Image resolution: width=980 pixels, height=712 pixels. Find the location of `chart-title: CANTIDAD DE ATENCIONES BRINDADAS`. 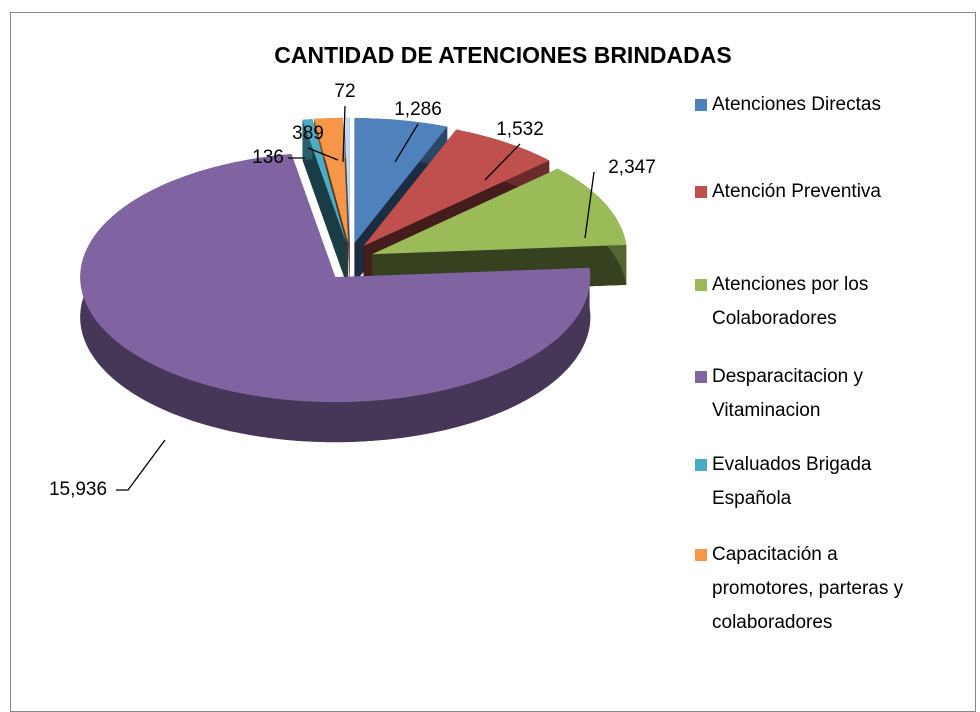

chart-title: CANTIDAD DE ATENCIONES BRINDADAS is located at coordinates (502, 55).